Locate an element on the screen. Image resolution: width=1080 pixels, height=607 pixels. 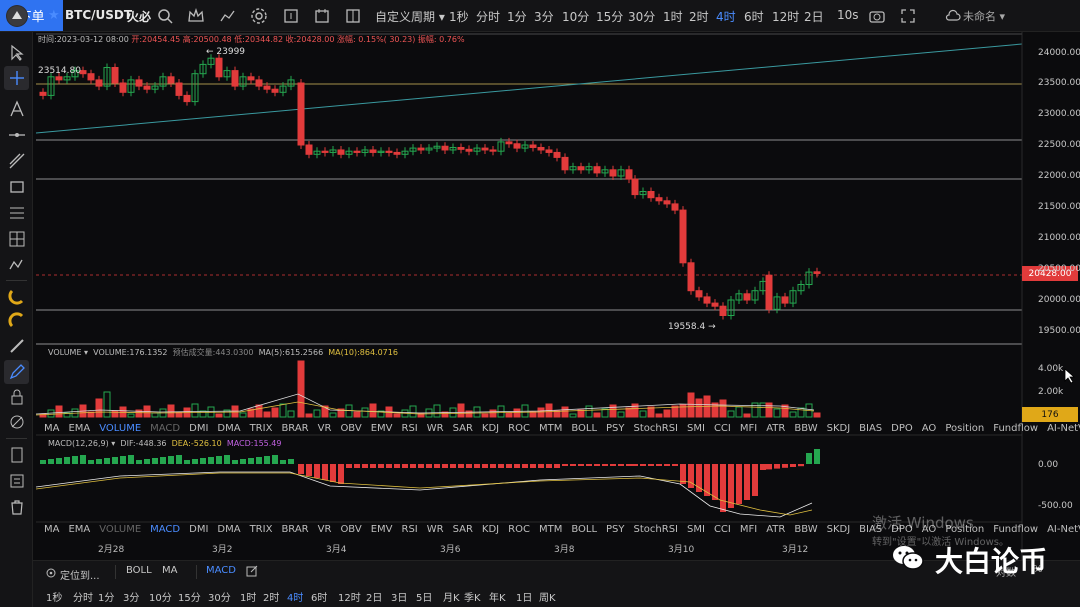
favorite-star-icon: ★ is located at coordinates (54, 15).